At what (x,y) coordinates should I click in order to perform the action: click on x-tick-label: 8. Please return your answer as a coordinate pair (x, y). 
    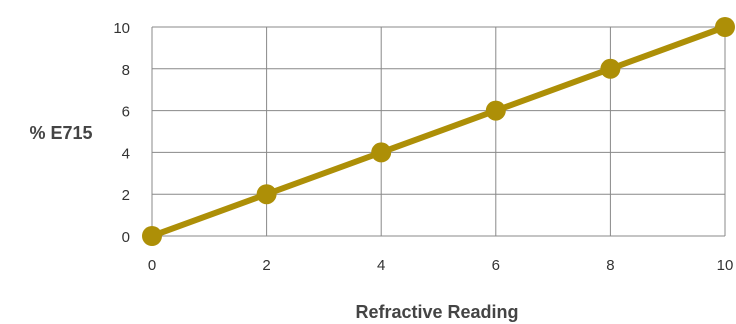
    Looking at the image, I should click on (610, 265).